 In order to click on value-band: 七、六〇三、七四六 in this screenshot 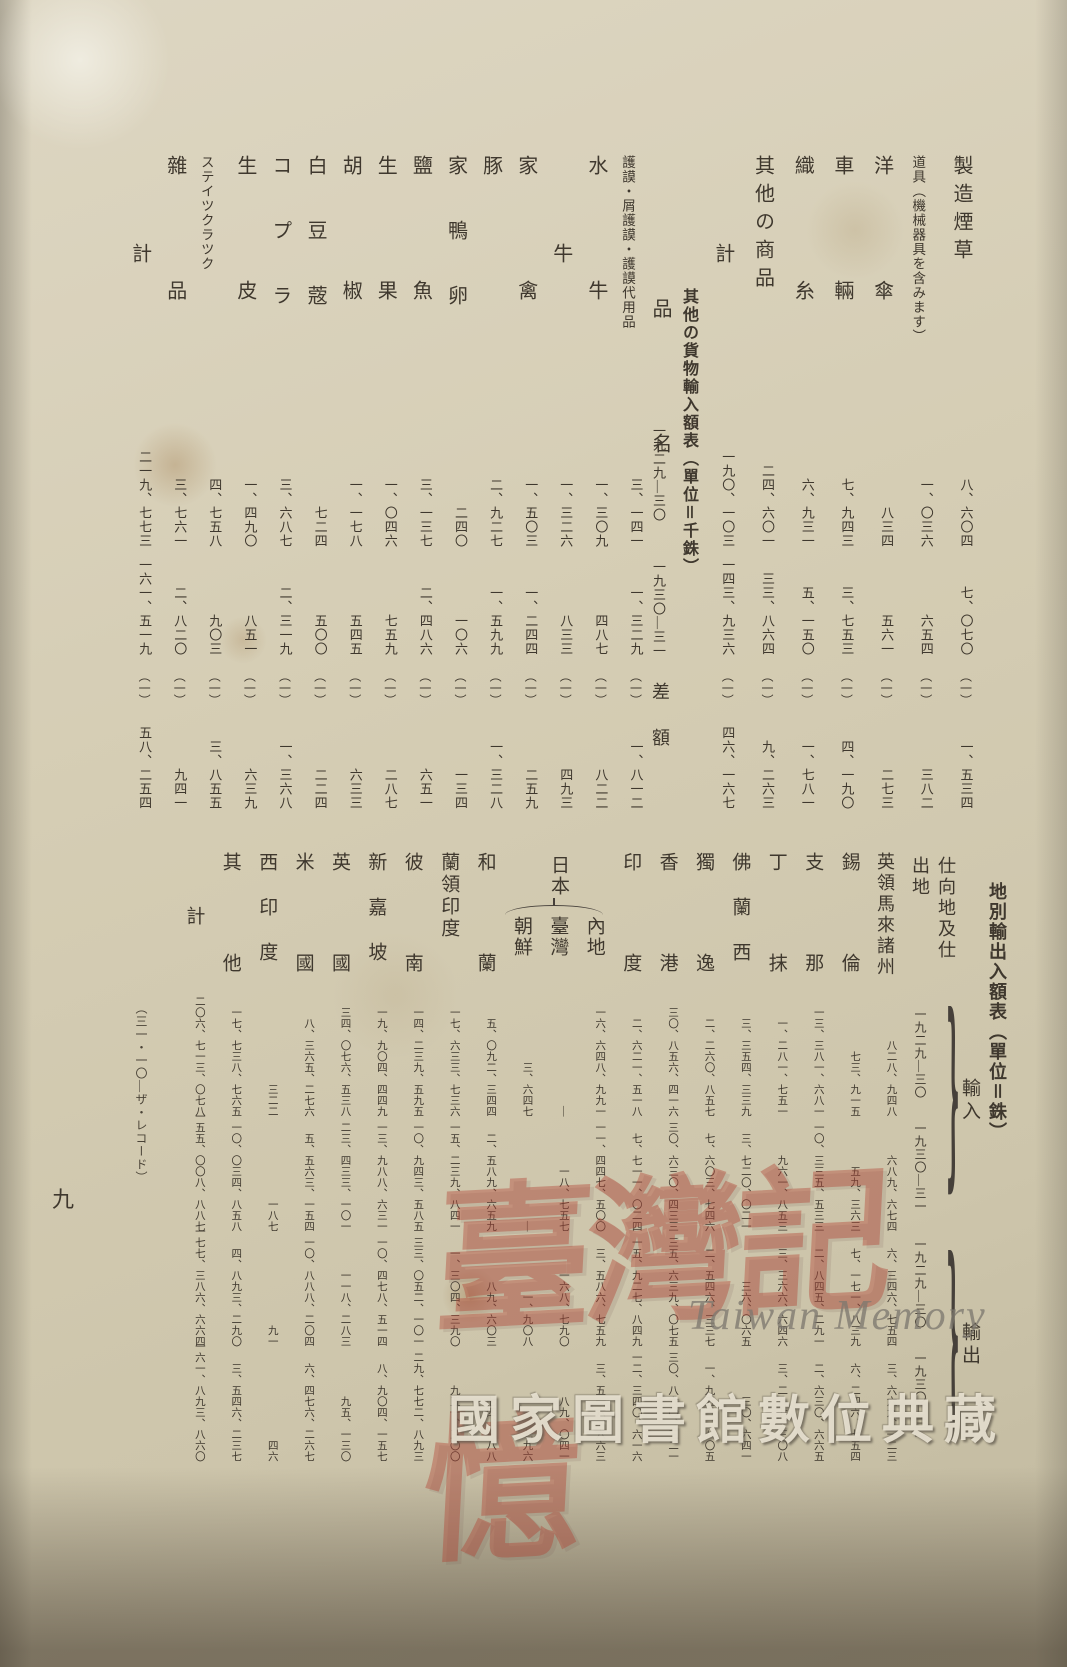, I will do `click(709, 1175)`.